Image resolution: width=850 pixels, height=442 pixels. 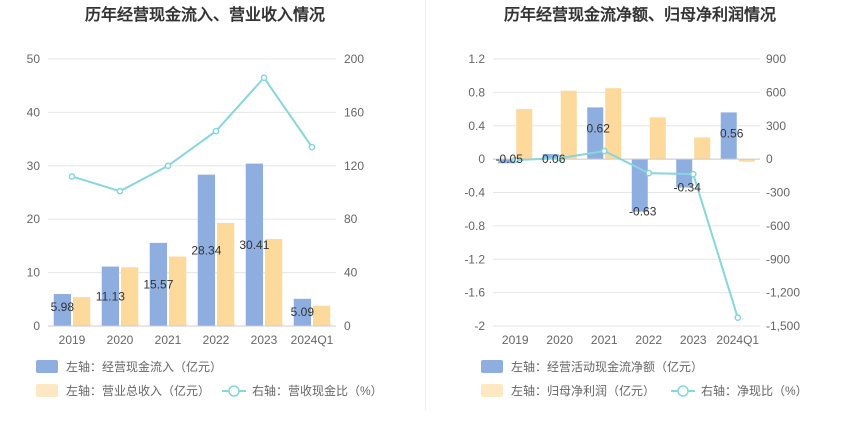 I want to click on left-axis-tick-label: 40, so click(x=34, y=112).